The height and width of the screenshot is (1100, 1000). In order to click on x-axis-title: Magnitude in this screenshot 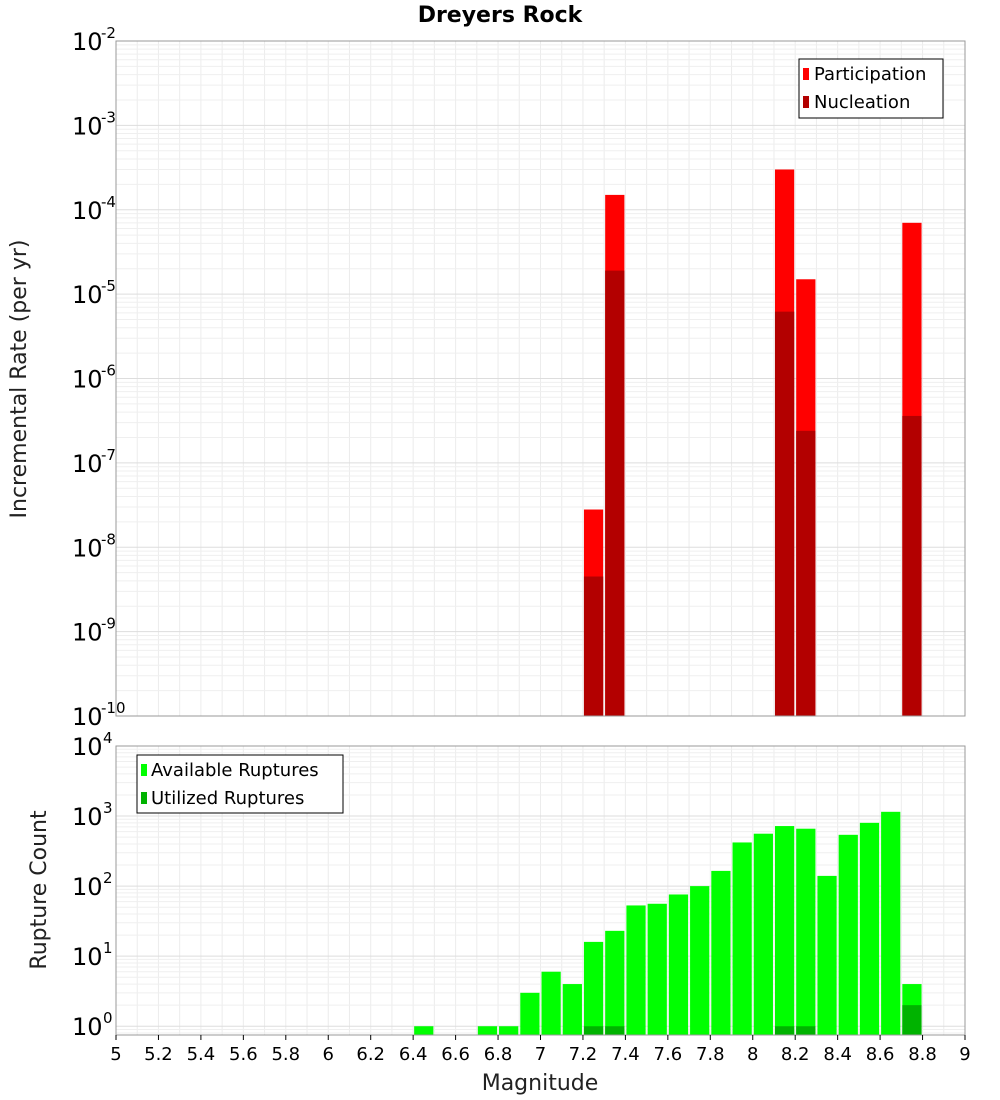, I will do `click(540, 1083)`.